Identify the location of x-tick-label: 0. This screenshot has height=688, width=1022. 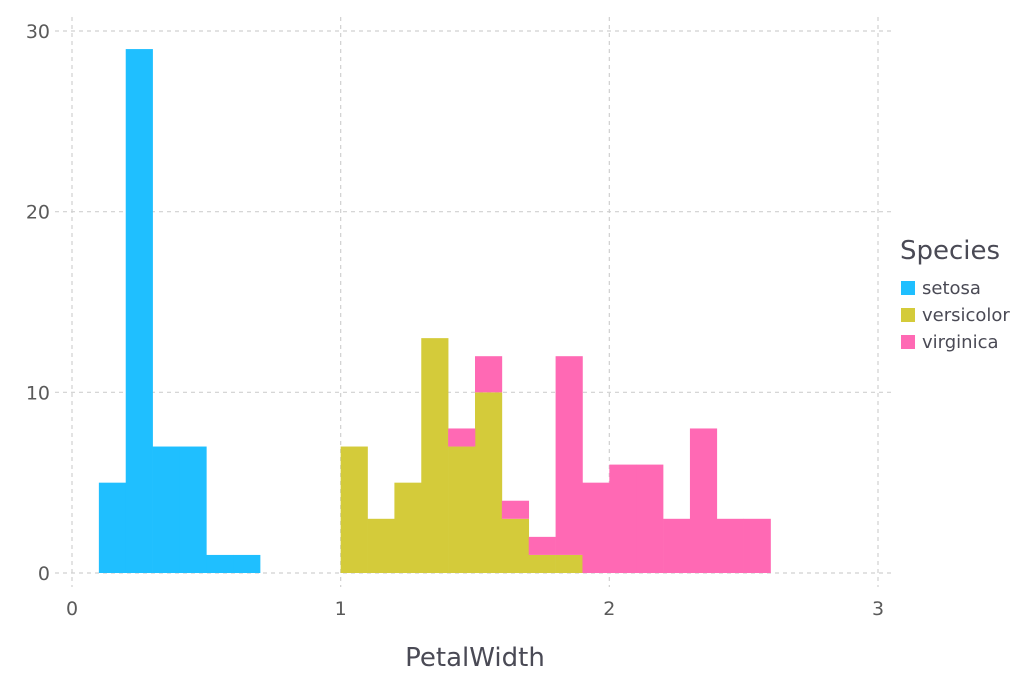
(72, 609).